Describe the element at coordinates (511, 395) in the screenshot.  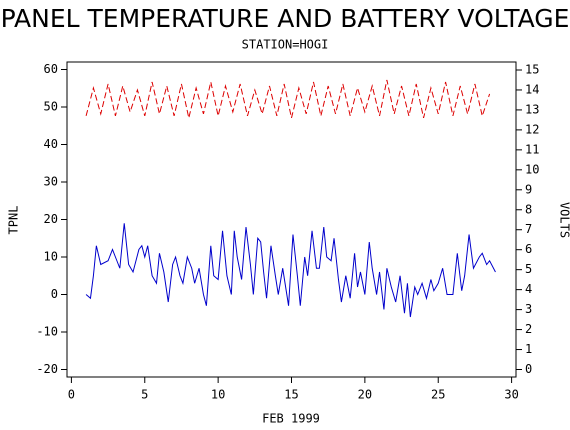
I see `x-tick-label: 30` at that location.